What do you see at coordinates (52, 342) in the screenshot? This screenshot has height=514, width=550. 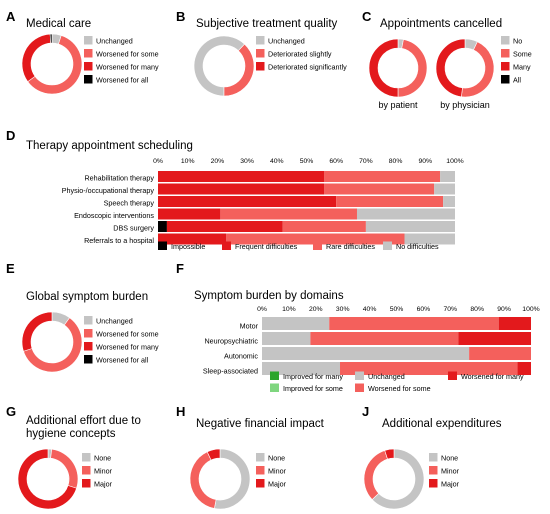 I see `donut-e` at bounding box center [52, 342].